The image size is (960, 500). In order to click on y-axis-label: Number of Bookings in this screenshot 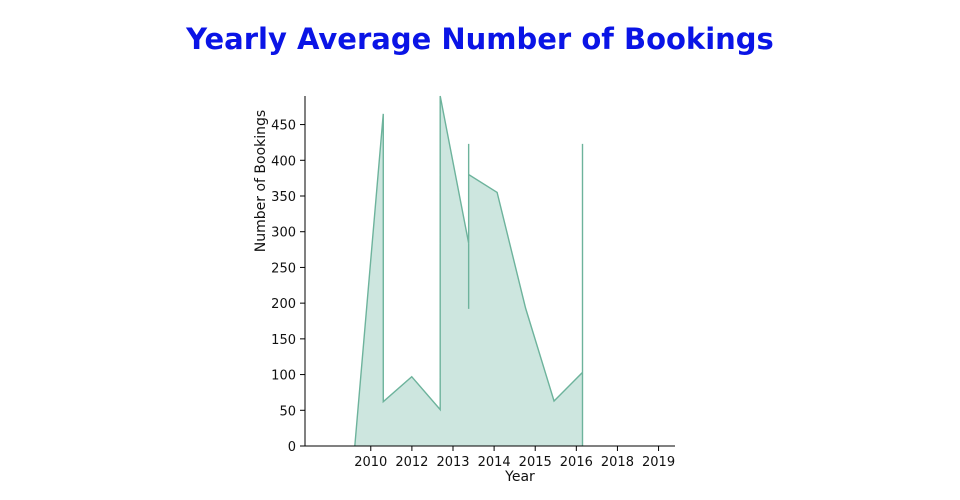, I will do `click(261, 181)`.